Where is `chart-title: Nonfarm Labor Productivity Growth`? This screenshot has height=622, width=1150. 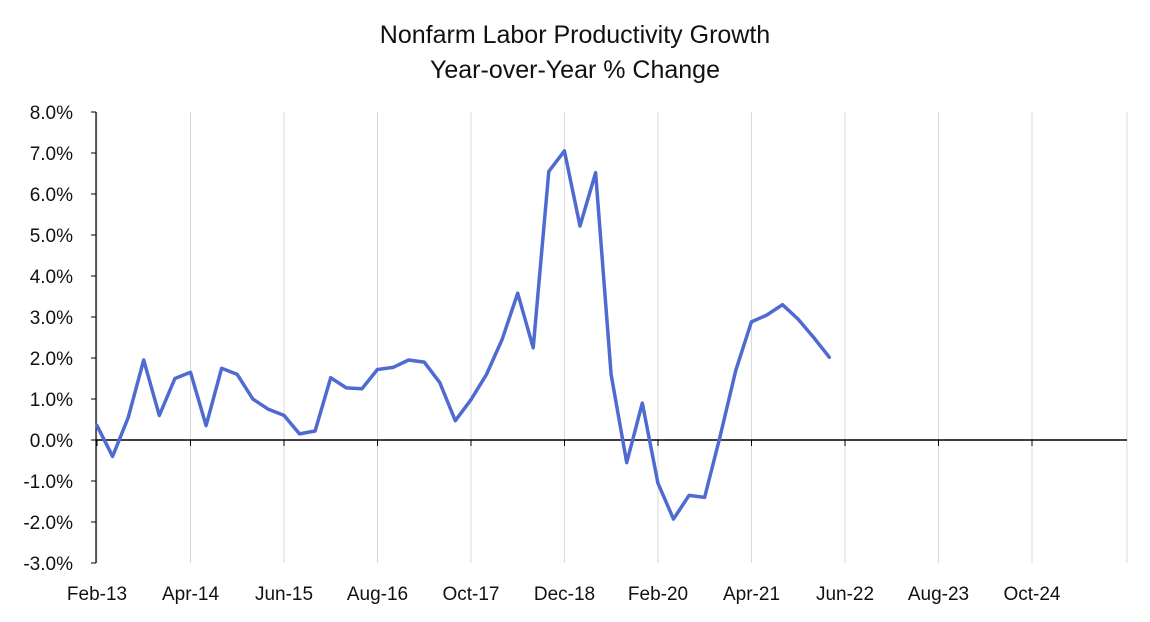
chart-title: Nonfarm Labor Productivity Growth is located at coordinates (575, 35).